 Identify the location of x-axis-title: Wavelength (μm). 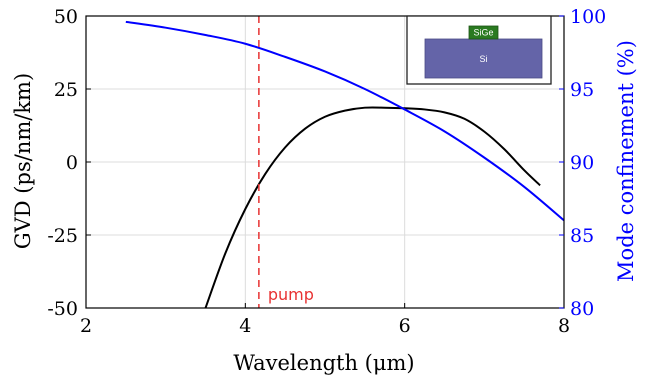
(323, 363).